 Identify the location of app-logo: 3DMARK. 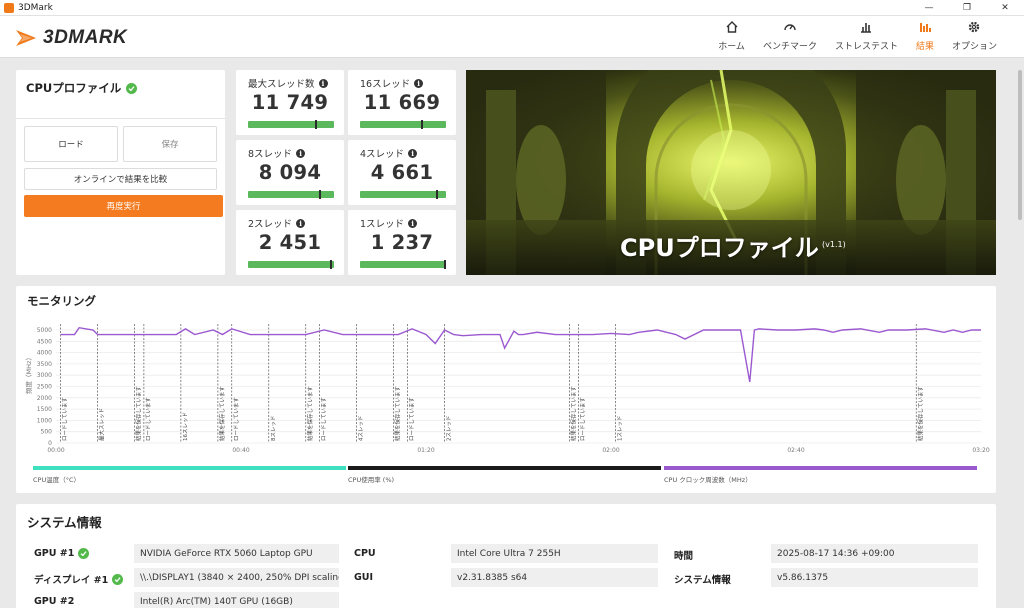
(70, 38).